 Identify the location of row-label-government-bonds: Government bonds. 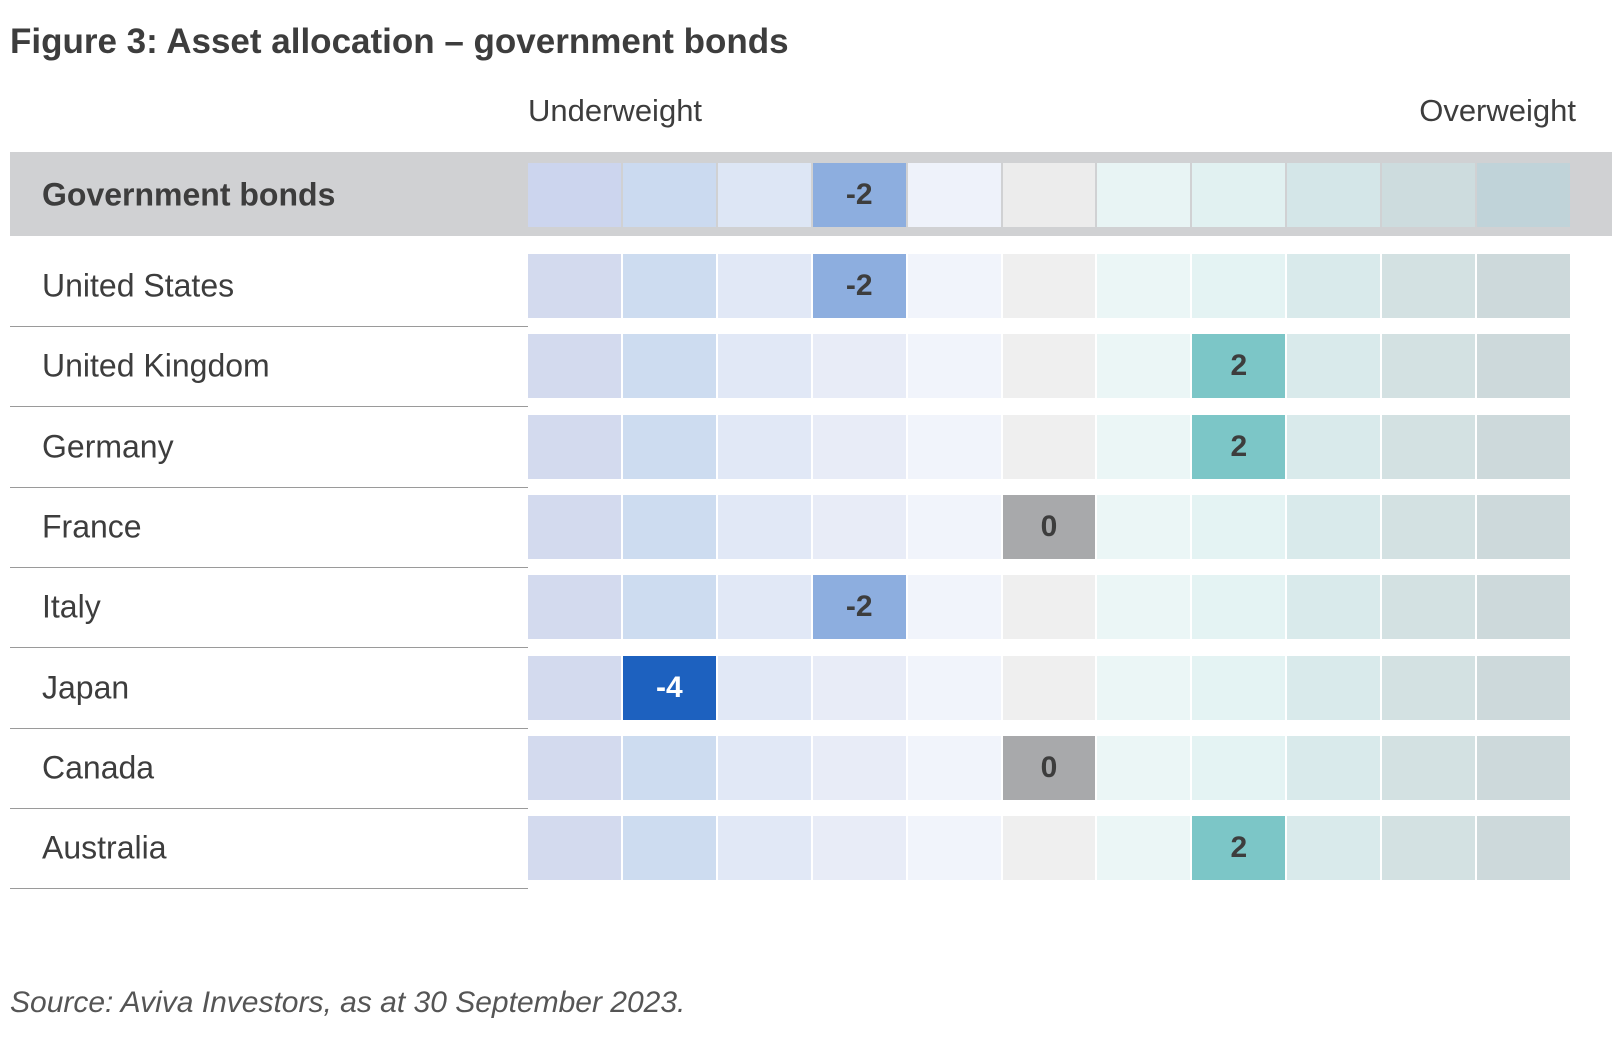
(189, 194).